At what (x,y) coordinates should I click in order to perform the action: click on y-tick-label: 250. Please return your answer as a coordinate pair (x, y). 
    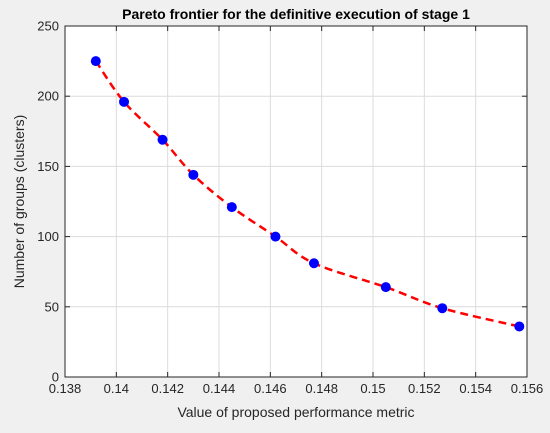
    Looking at the image, I should click on (48, 26).